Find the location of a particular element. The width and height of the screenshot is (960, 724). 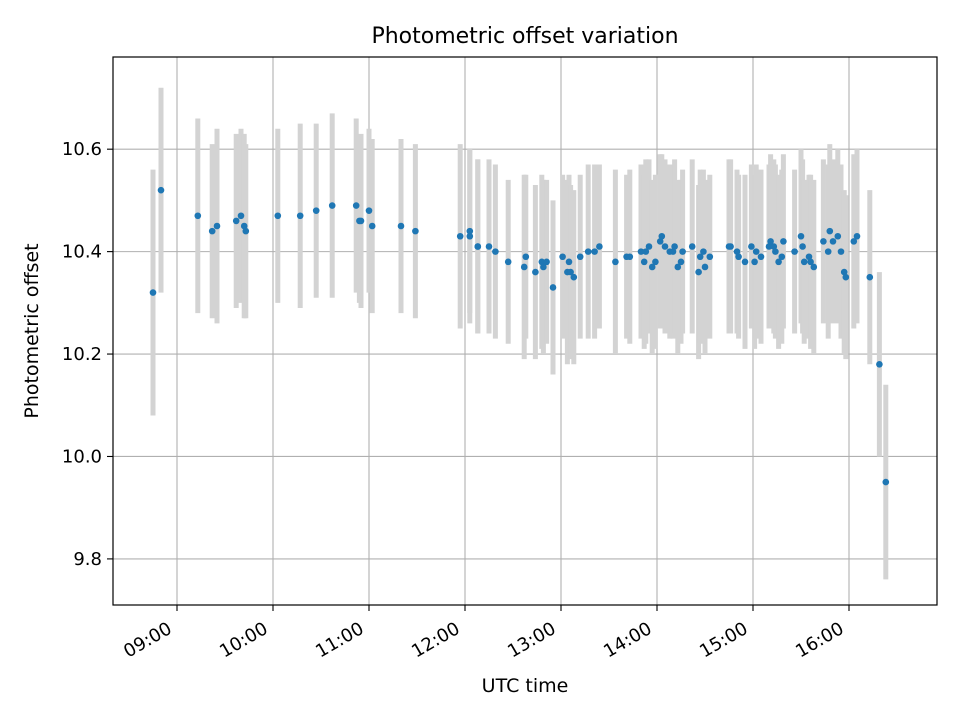

x-axis-label: UTC time is located at coordinates (525, 686).